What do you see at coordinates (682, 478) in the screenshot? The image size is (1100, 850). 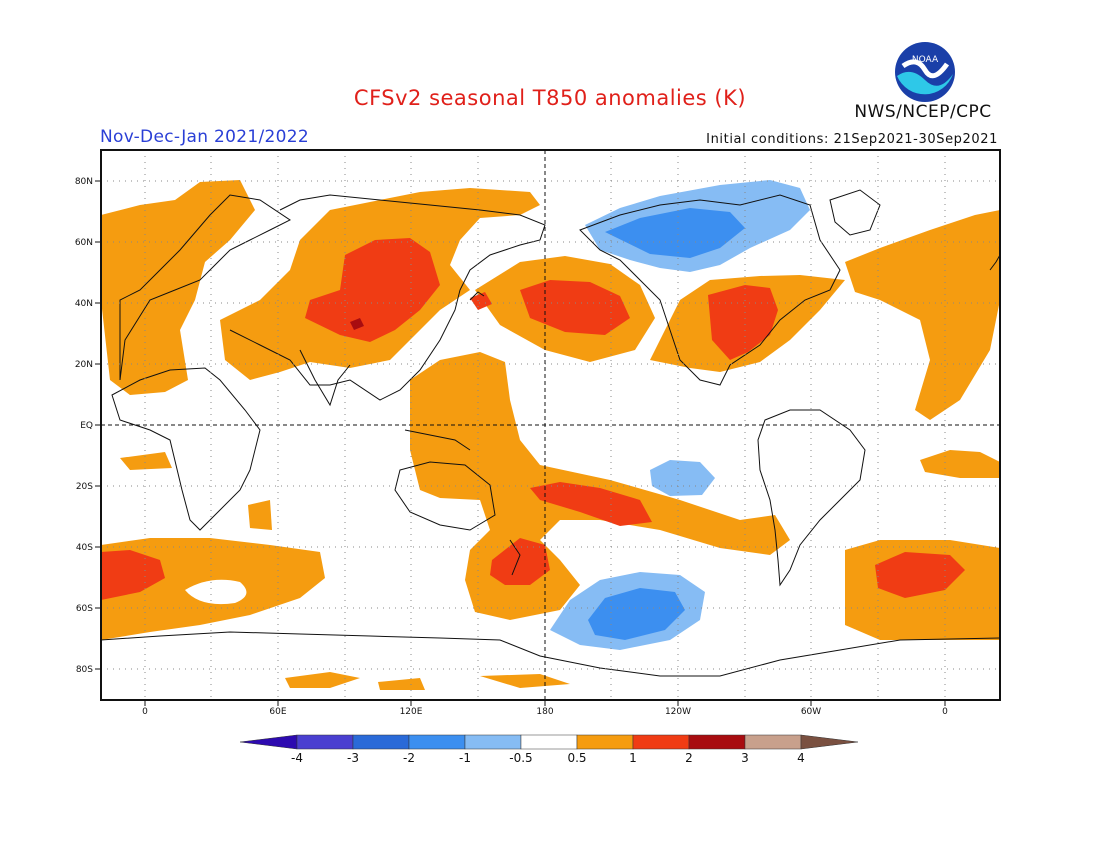 I see `negative-anomaly-southeast-pacific` at bounding box center [682, 478].